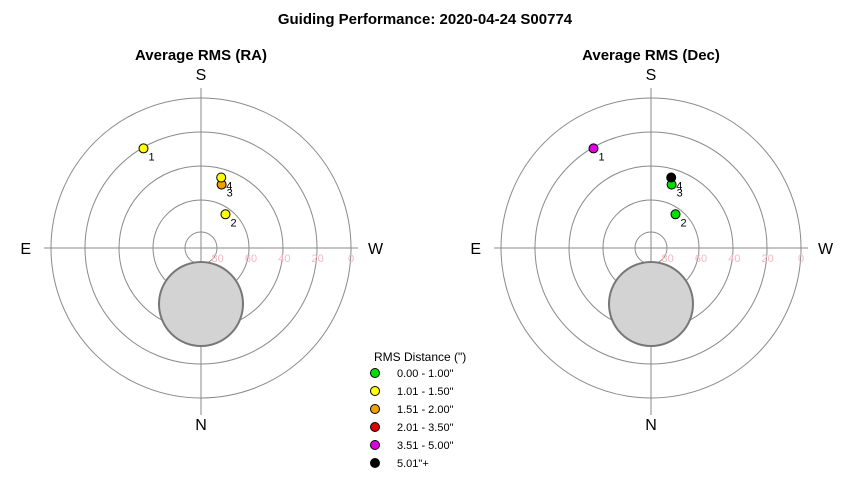  Describe the element at coordinates (420, 357) in the screenshot. I see `legend-title: RMS Distance (")` at that location.